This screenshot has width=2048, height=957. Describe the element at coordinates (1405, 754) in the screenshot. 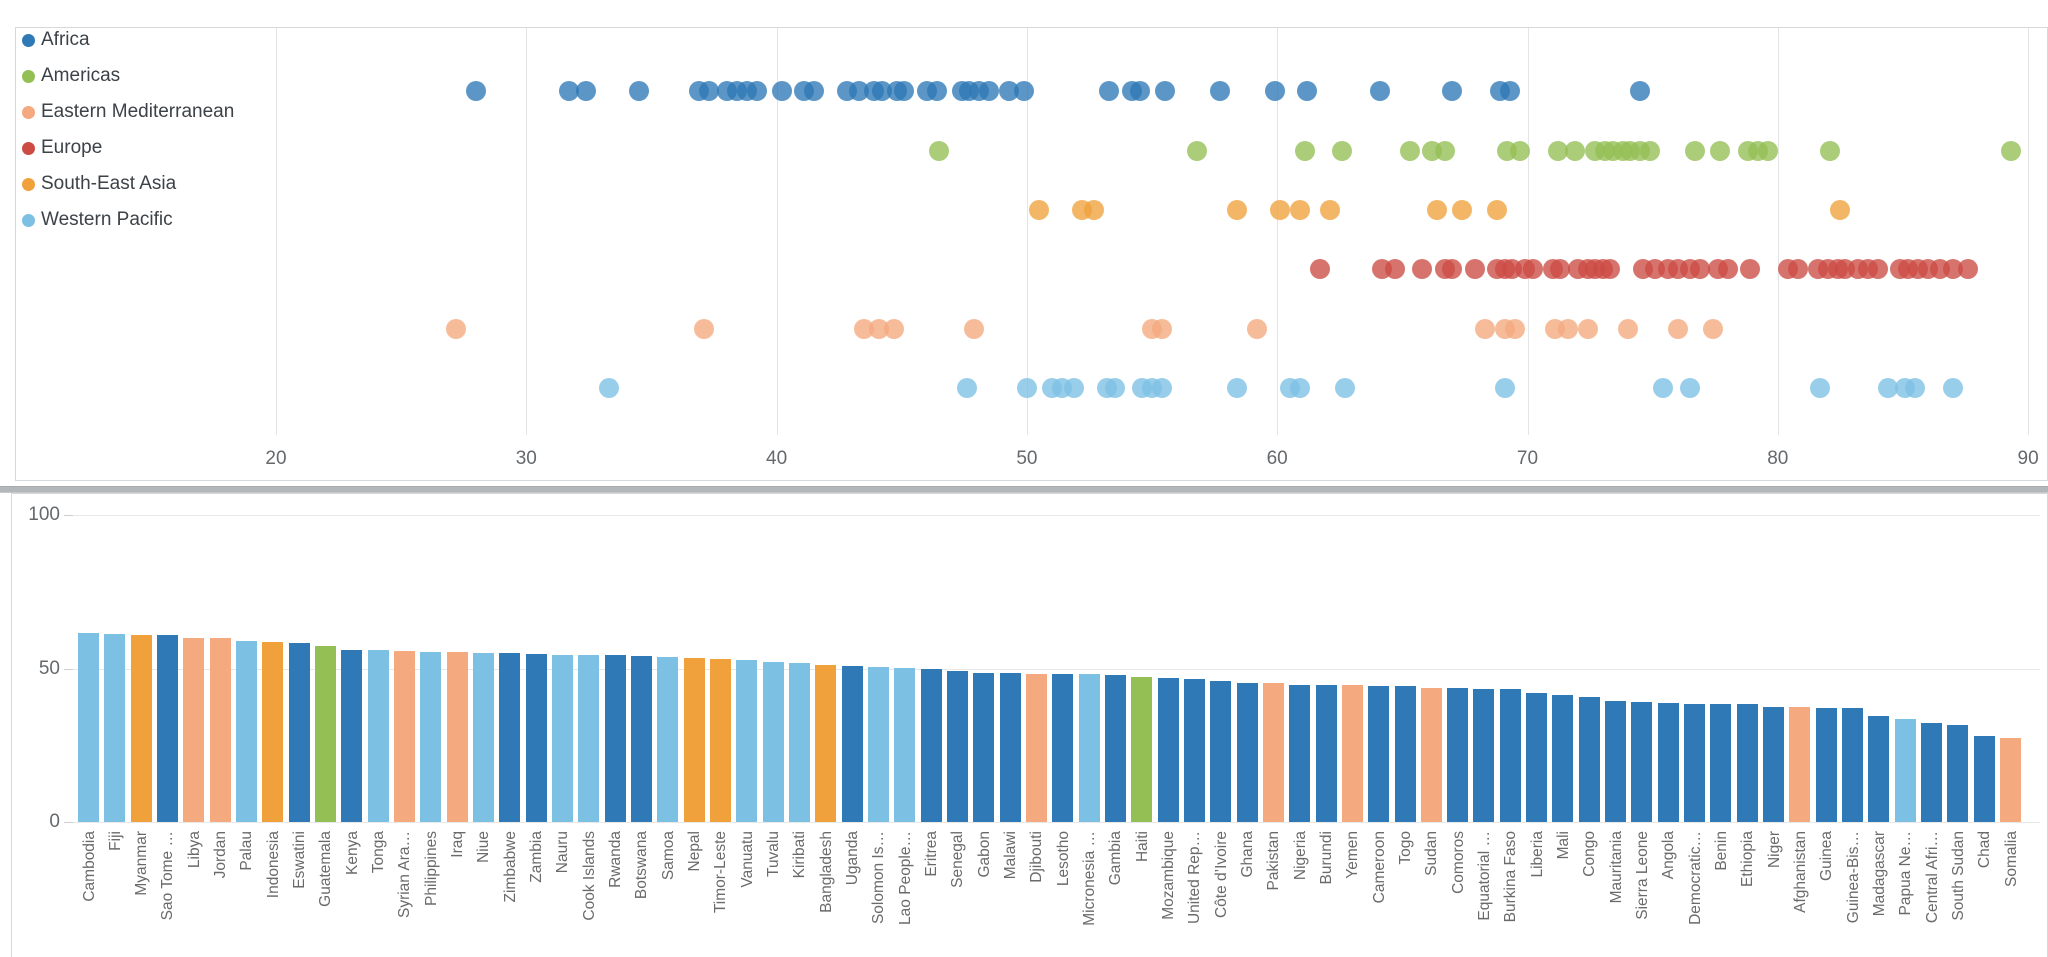

I see `bar-togo` at that location.